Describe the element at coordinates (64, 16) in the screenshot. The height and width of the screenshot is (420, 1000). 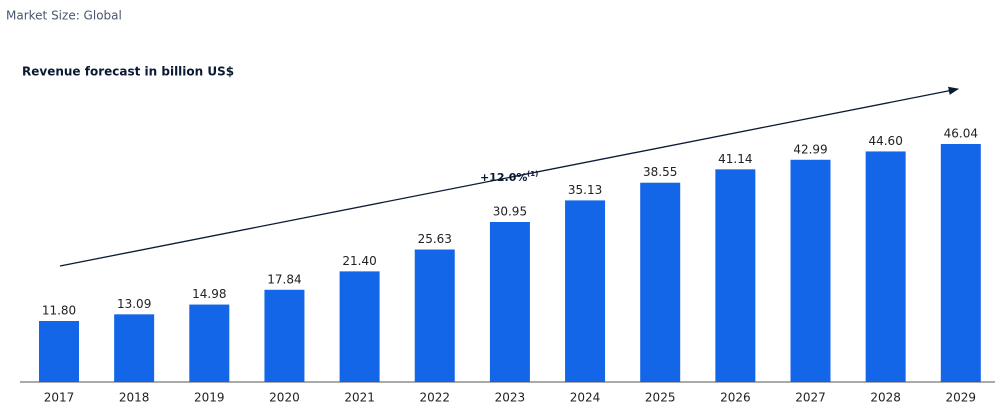
I see `chart-subtitle: Market Size: Global` at that location.